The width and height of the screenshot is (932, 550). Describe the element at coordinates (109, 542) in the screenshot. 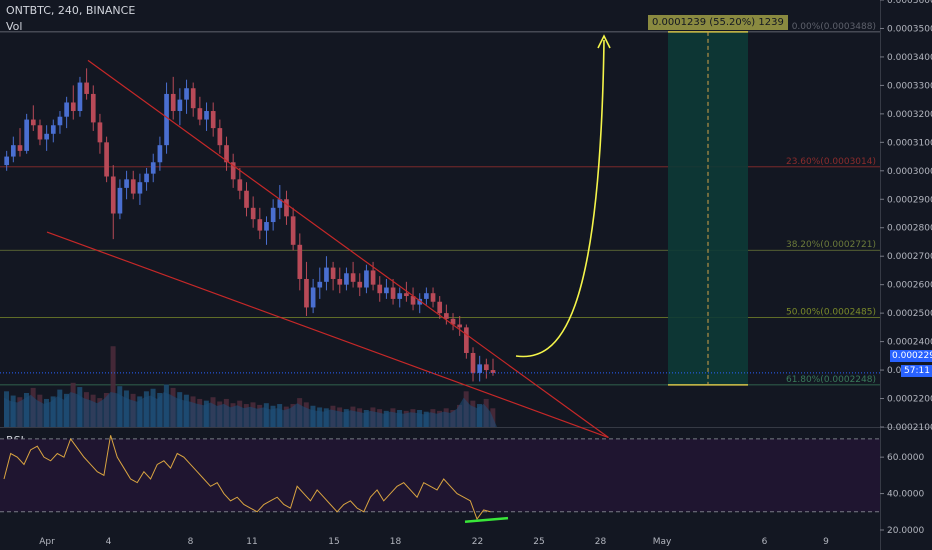

I see `time-tick-label: 4` at that location.